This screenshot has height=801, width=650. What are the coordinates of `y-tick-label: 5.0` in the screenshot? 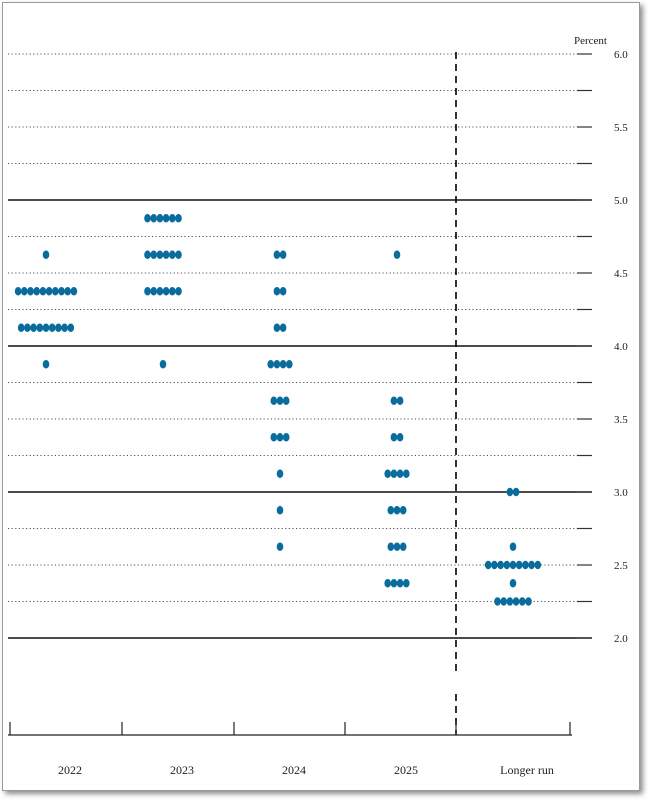 It's located at (621, 201).